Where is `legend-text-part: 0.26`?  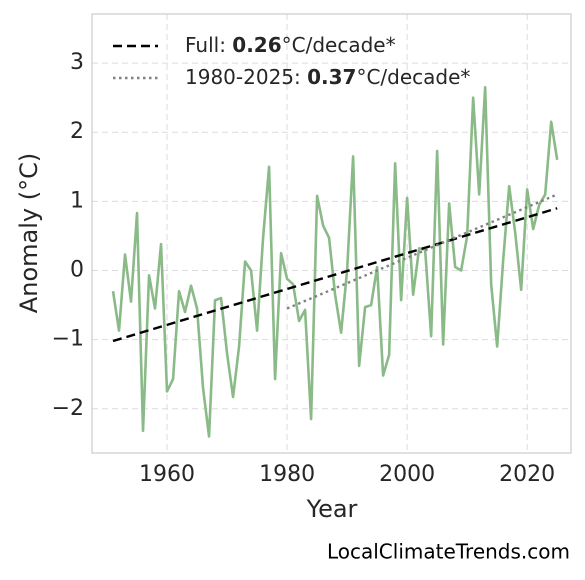 legend-text-part: 0.26 is located at coordinates (256, 45).